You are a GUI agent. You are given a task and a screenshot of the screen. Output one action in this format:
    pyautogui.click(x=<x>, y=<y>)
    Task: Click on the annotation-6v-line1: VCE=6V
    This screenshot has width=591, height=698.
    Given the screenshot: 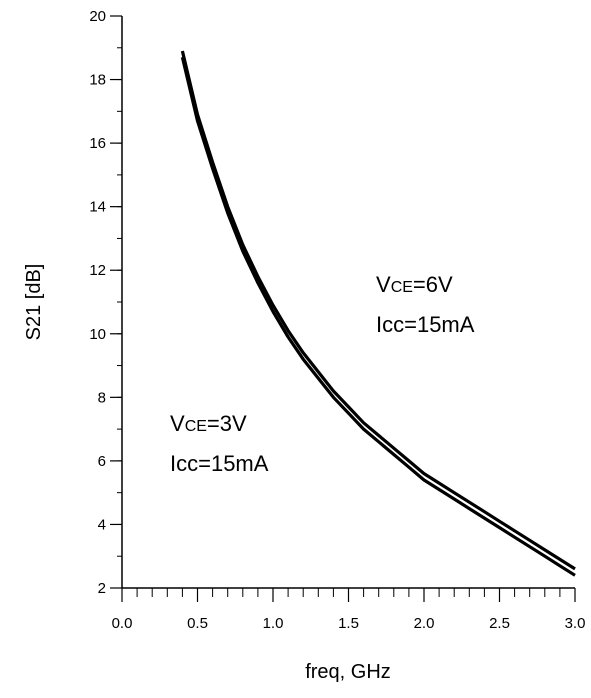 What is the action you would take?
    pyautogui.click(x=414, y=284)
    